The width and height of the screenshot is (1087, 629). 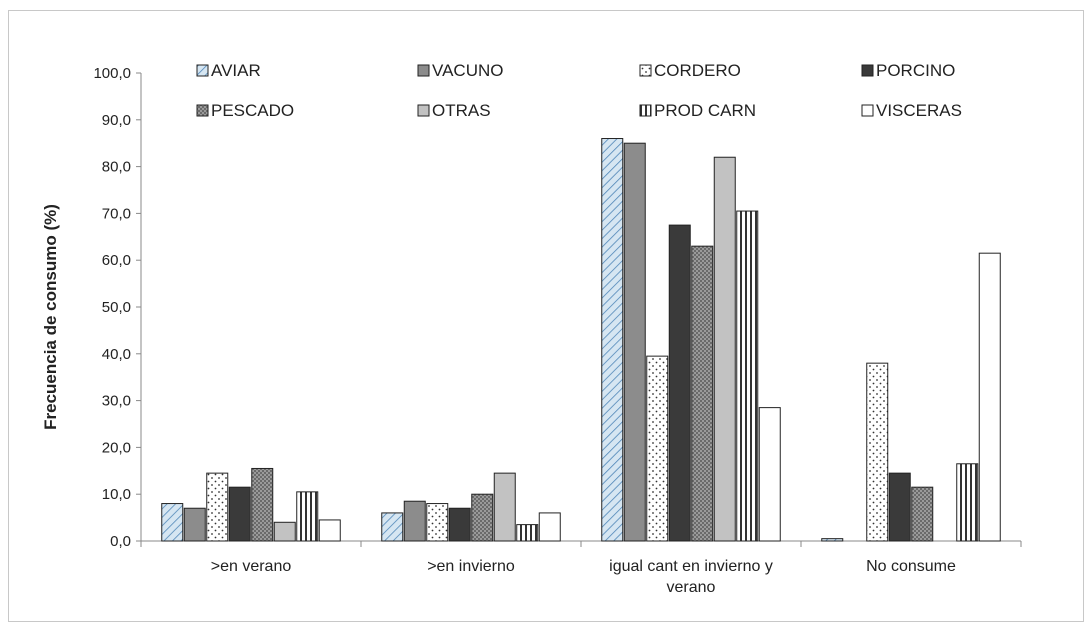 I want to click on y-tick-label: 60,0, so click(x=116, y=260).